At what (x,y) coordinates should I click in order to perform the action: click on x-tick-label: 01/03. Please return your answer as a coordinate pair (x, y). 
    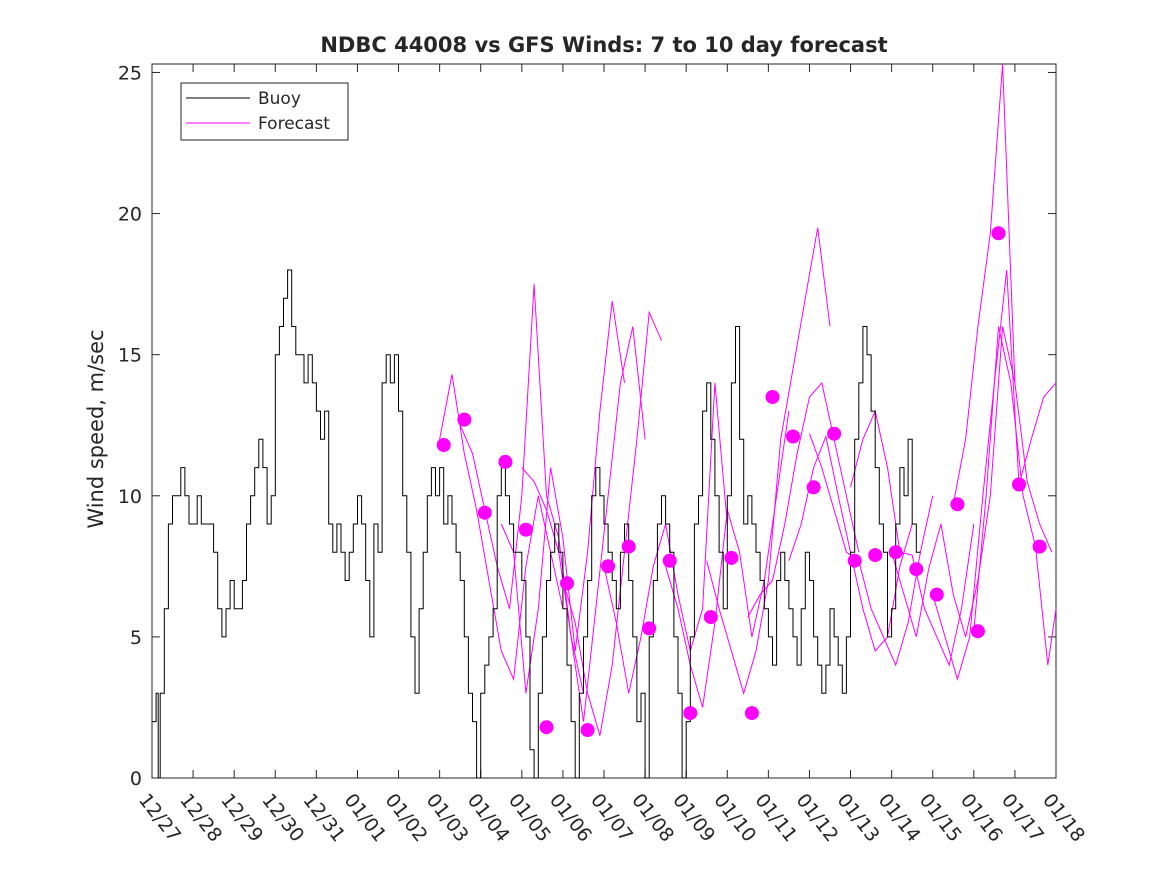
    Looking at the image, I should click on (447, 818).